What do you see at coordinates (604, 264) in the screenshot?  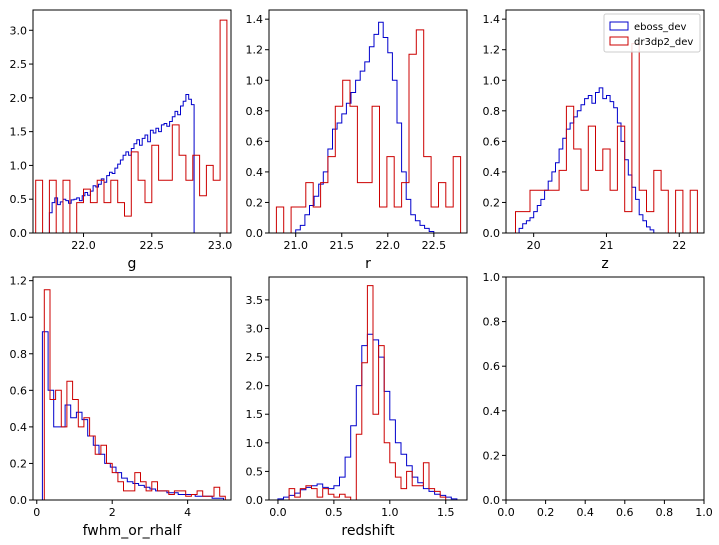 I see `x-axis-label: z` at bounding box center [604, 264].